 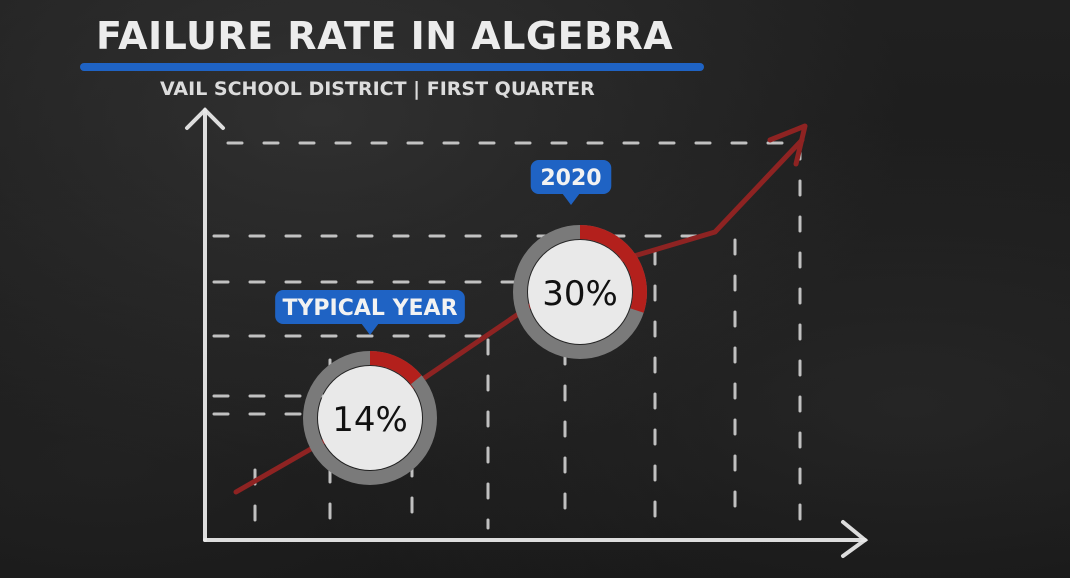 I want to click on category-label: TYPICAL YEAR, so click(x=369, y=308).